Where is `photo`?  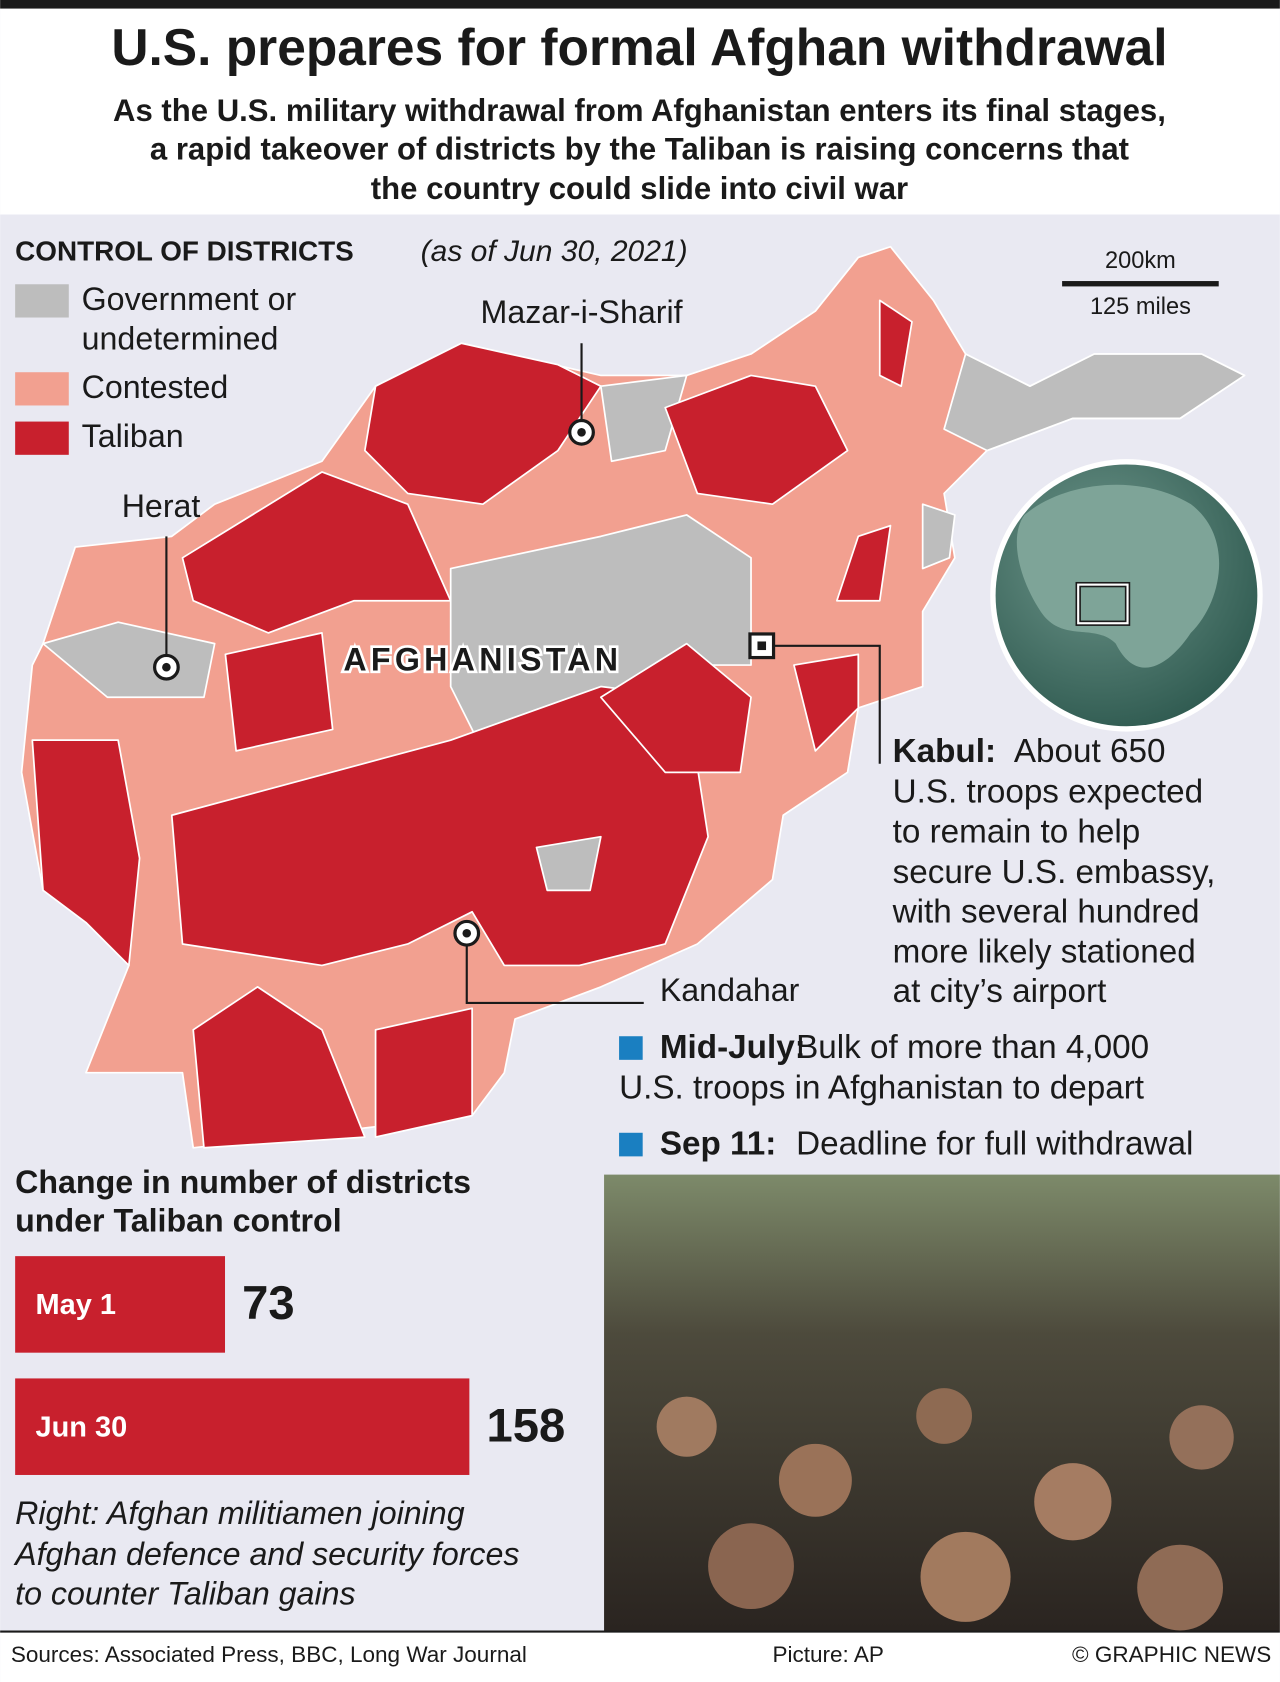 photo is located at coordinates (942, 1402).